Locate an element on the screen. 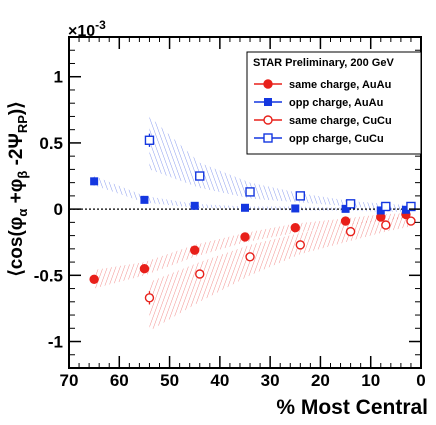 This screenshot has width=436, height=425. legend-label: opp charge, AuAu is located at coordinates (336, 103).